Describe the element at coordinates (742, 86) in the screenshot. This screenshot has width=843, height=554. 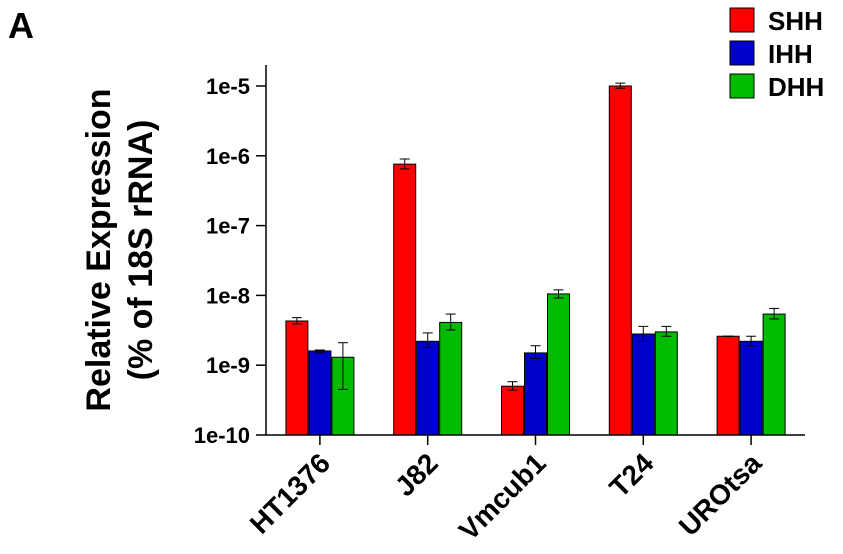
I see `legend-swatch-dhh` at that location.